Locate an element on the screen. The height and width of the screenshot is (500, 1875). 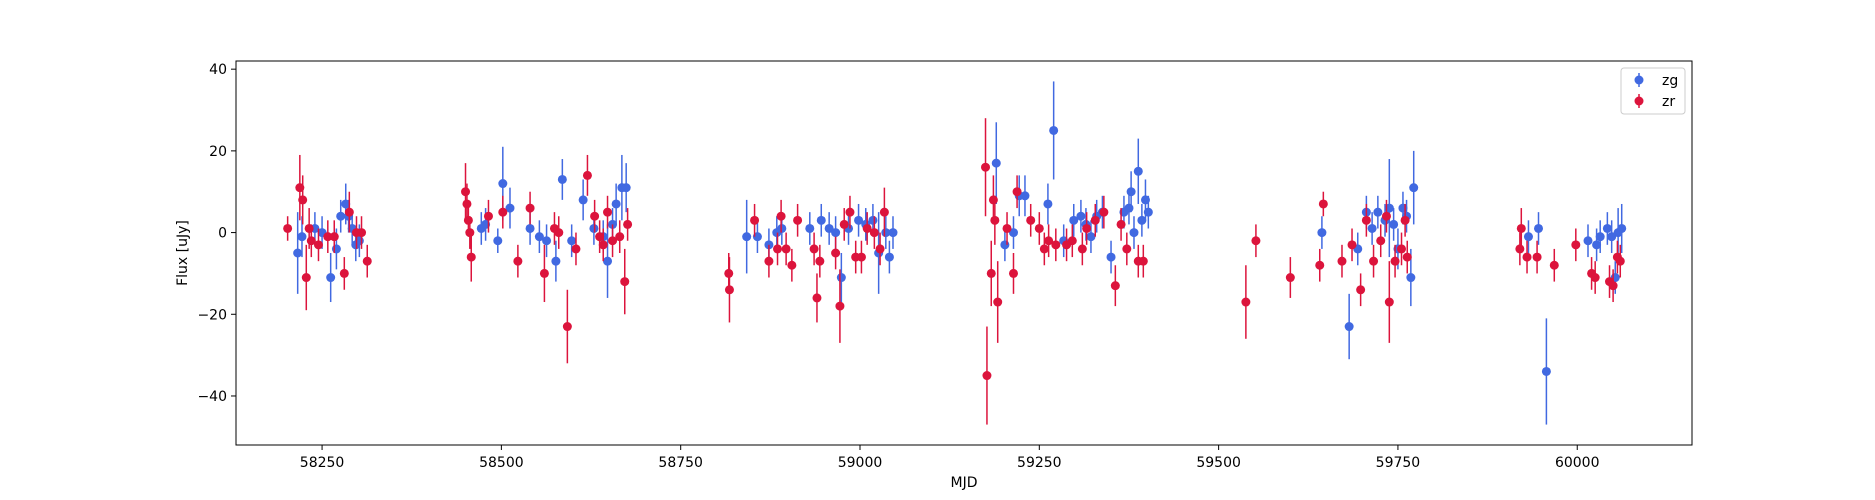
legend: zg zr is located at coordinates (1653, 91).